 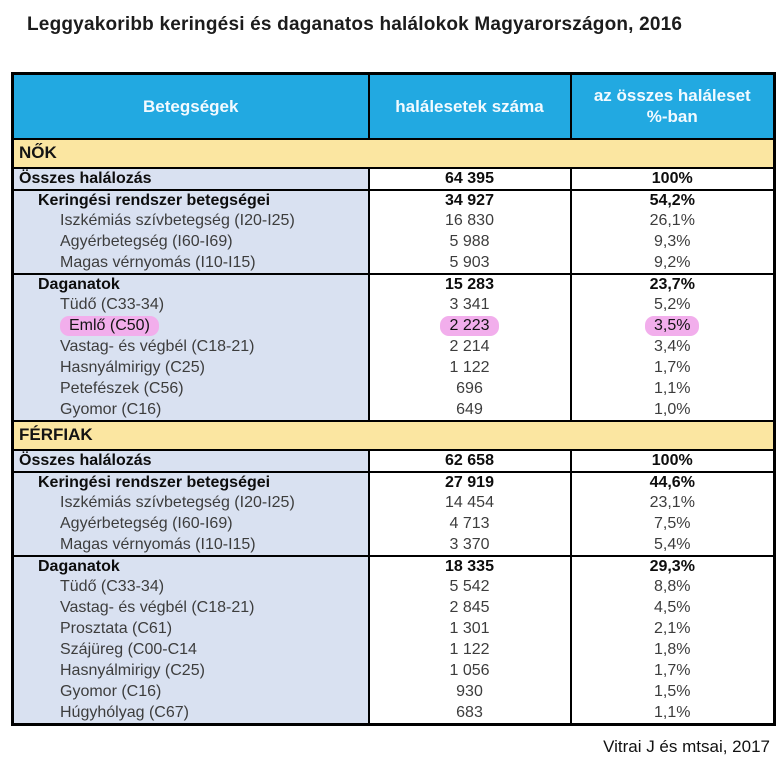 What do you see at coordinates (190, 650) in the screenshot?
I see `label-cell: Szájüreg (C00-C14` at bounding box center [190, 650].